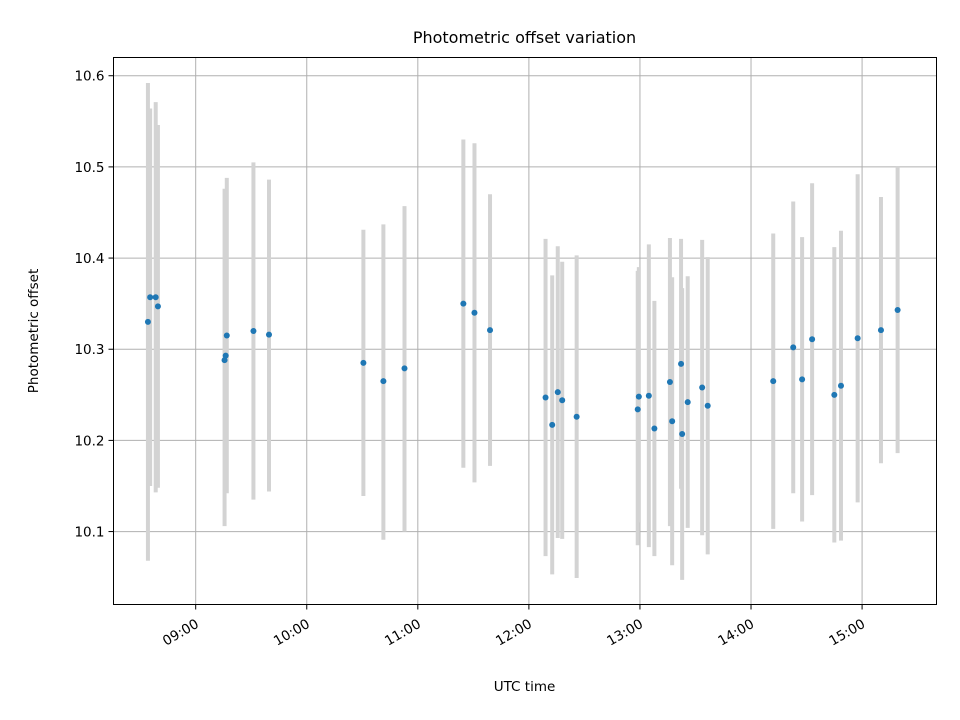 The height and width of the screenshot is (720, 960). What do you see at coordinates (625, 632) in the screenshot?
I see `x-tick-label: 13:00` at bounding box center [625, 632].